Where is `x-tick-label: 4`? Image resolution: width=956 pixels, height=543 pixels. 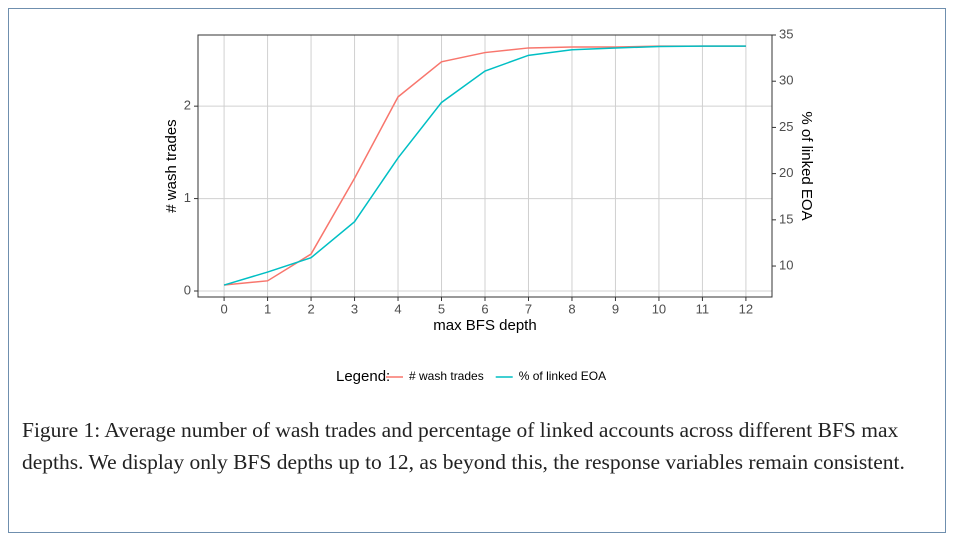
x-tick-label: 4 is located at coordinates (397, 308).